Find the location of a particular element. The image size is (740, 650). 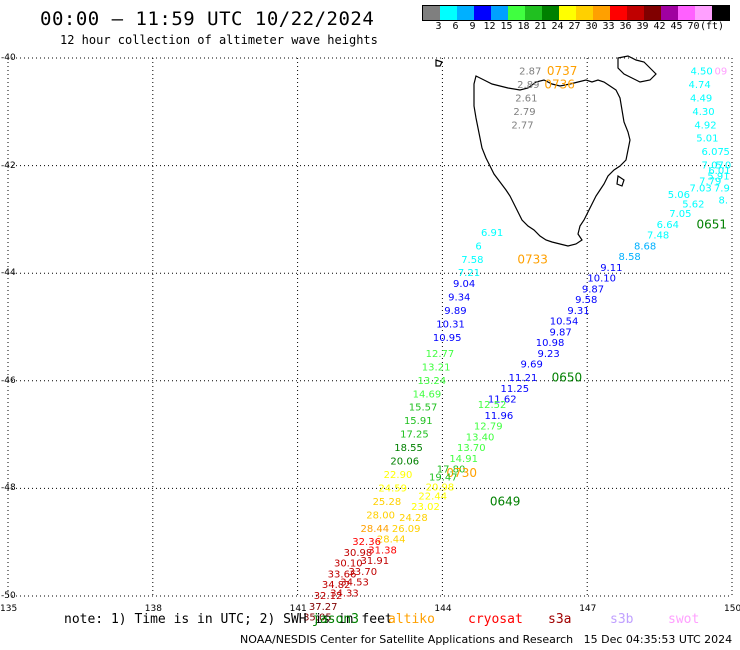

wave-height-value: 9.04 is located at coordinates (464, 284).